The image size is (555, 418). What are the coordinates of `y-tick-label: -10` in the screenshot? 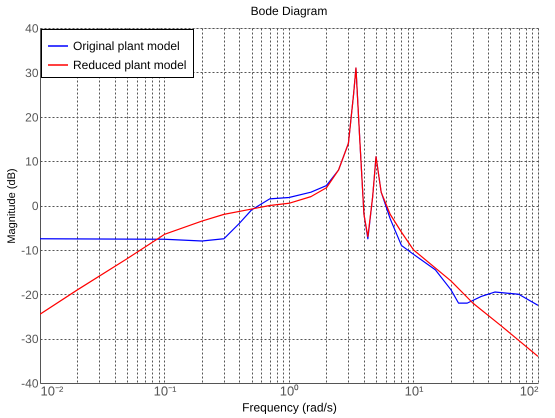 It's located at (30, 250).